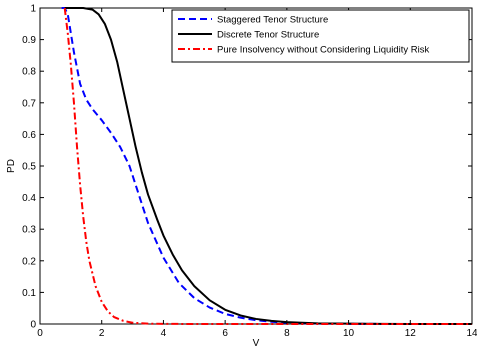 The height and width of the screenshot is (349, 477). Describe the element at coordinates (287, 333) in the screenshot. I see `x-tick-label: 8` at that location.